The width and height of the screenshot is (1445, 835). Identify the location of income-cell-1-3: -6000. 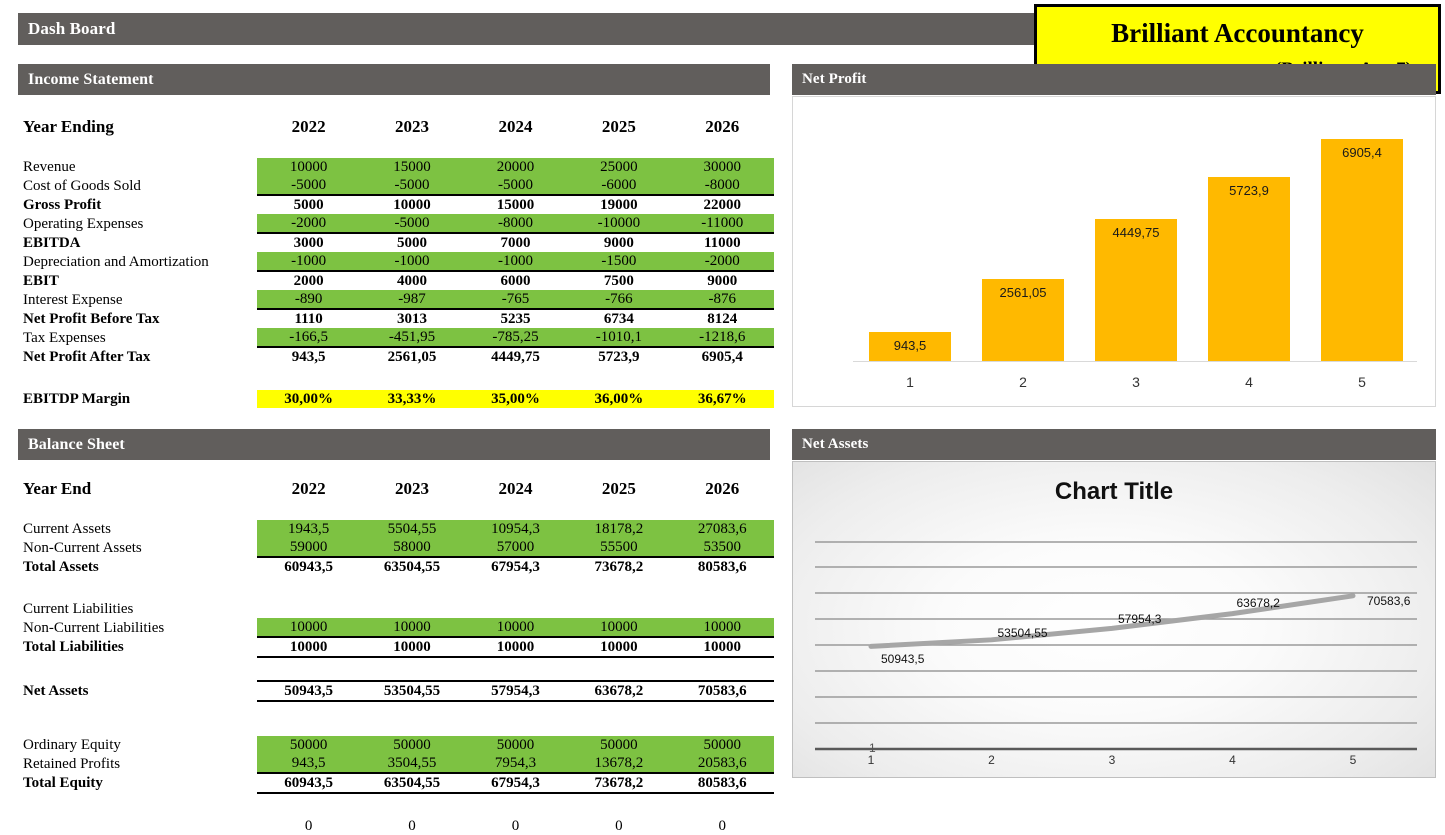
(619, 185).